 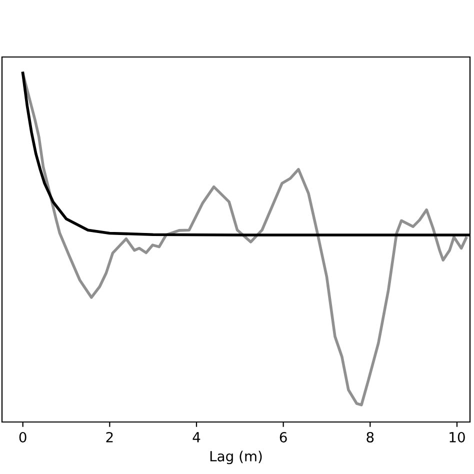 I want to click on x-tick-label: 6, so click(x=283, y=437).